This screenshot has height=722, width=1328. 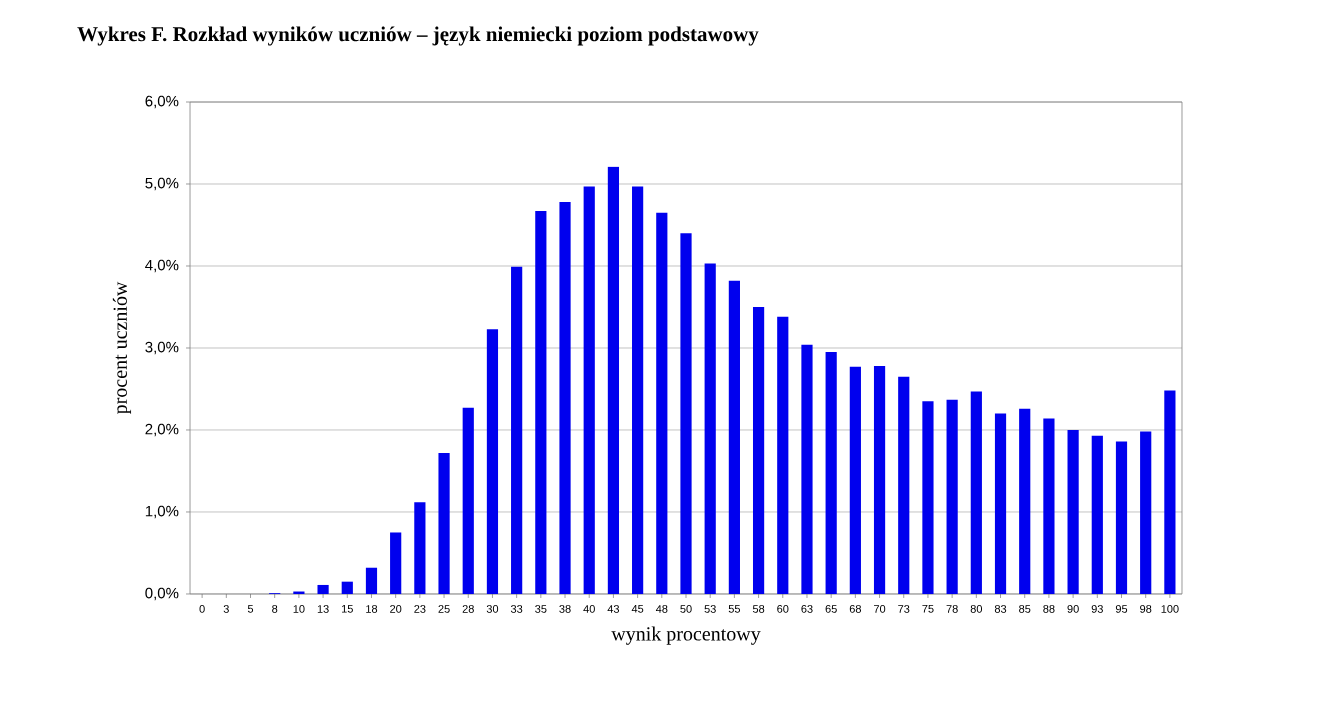 I want to click on x-axis-title: wynik procentowy, so click(x=686, y=635).